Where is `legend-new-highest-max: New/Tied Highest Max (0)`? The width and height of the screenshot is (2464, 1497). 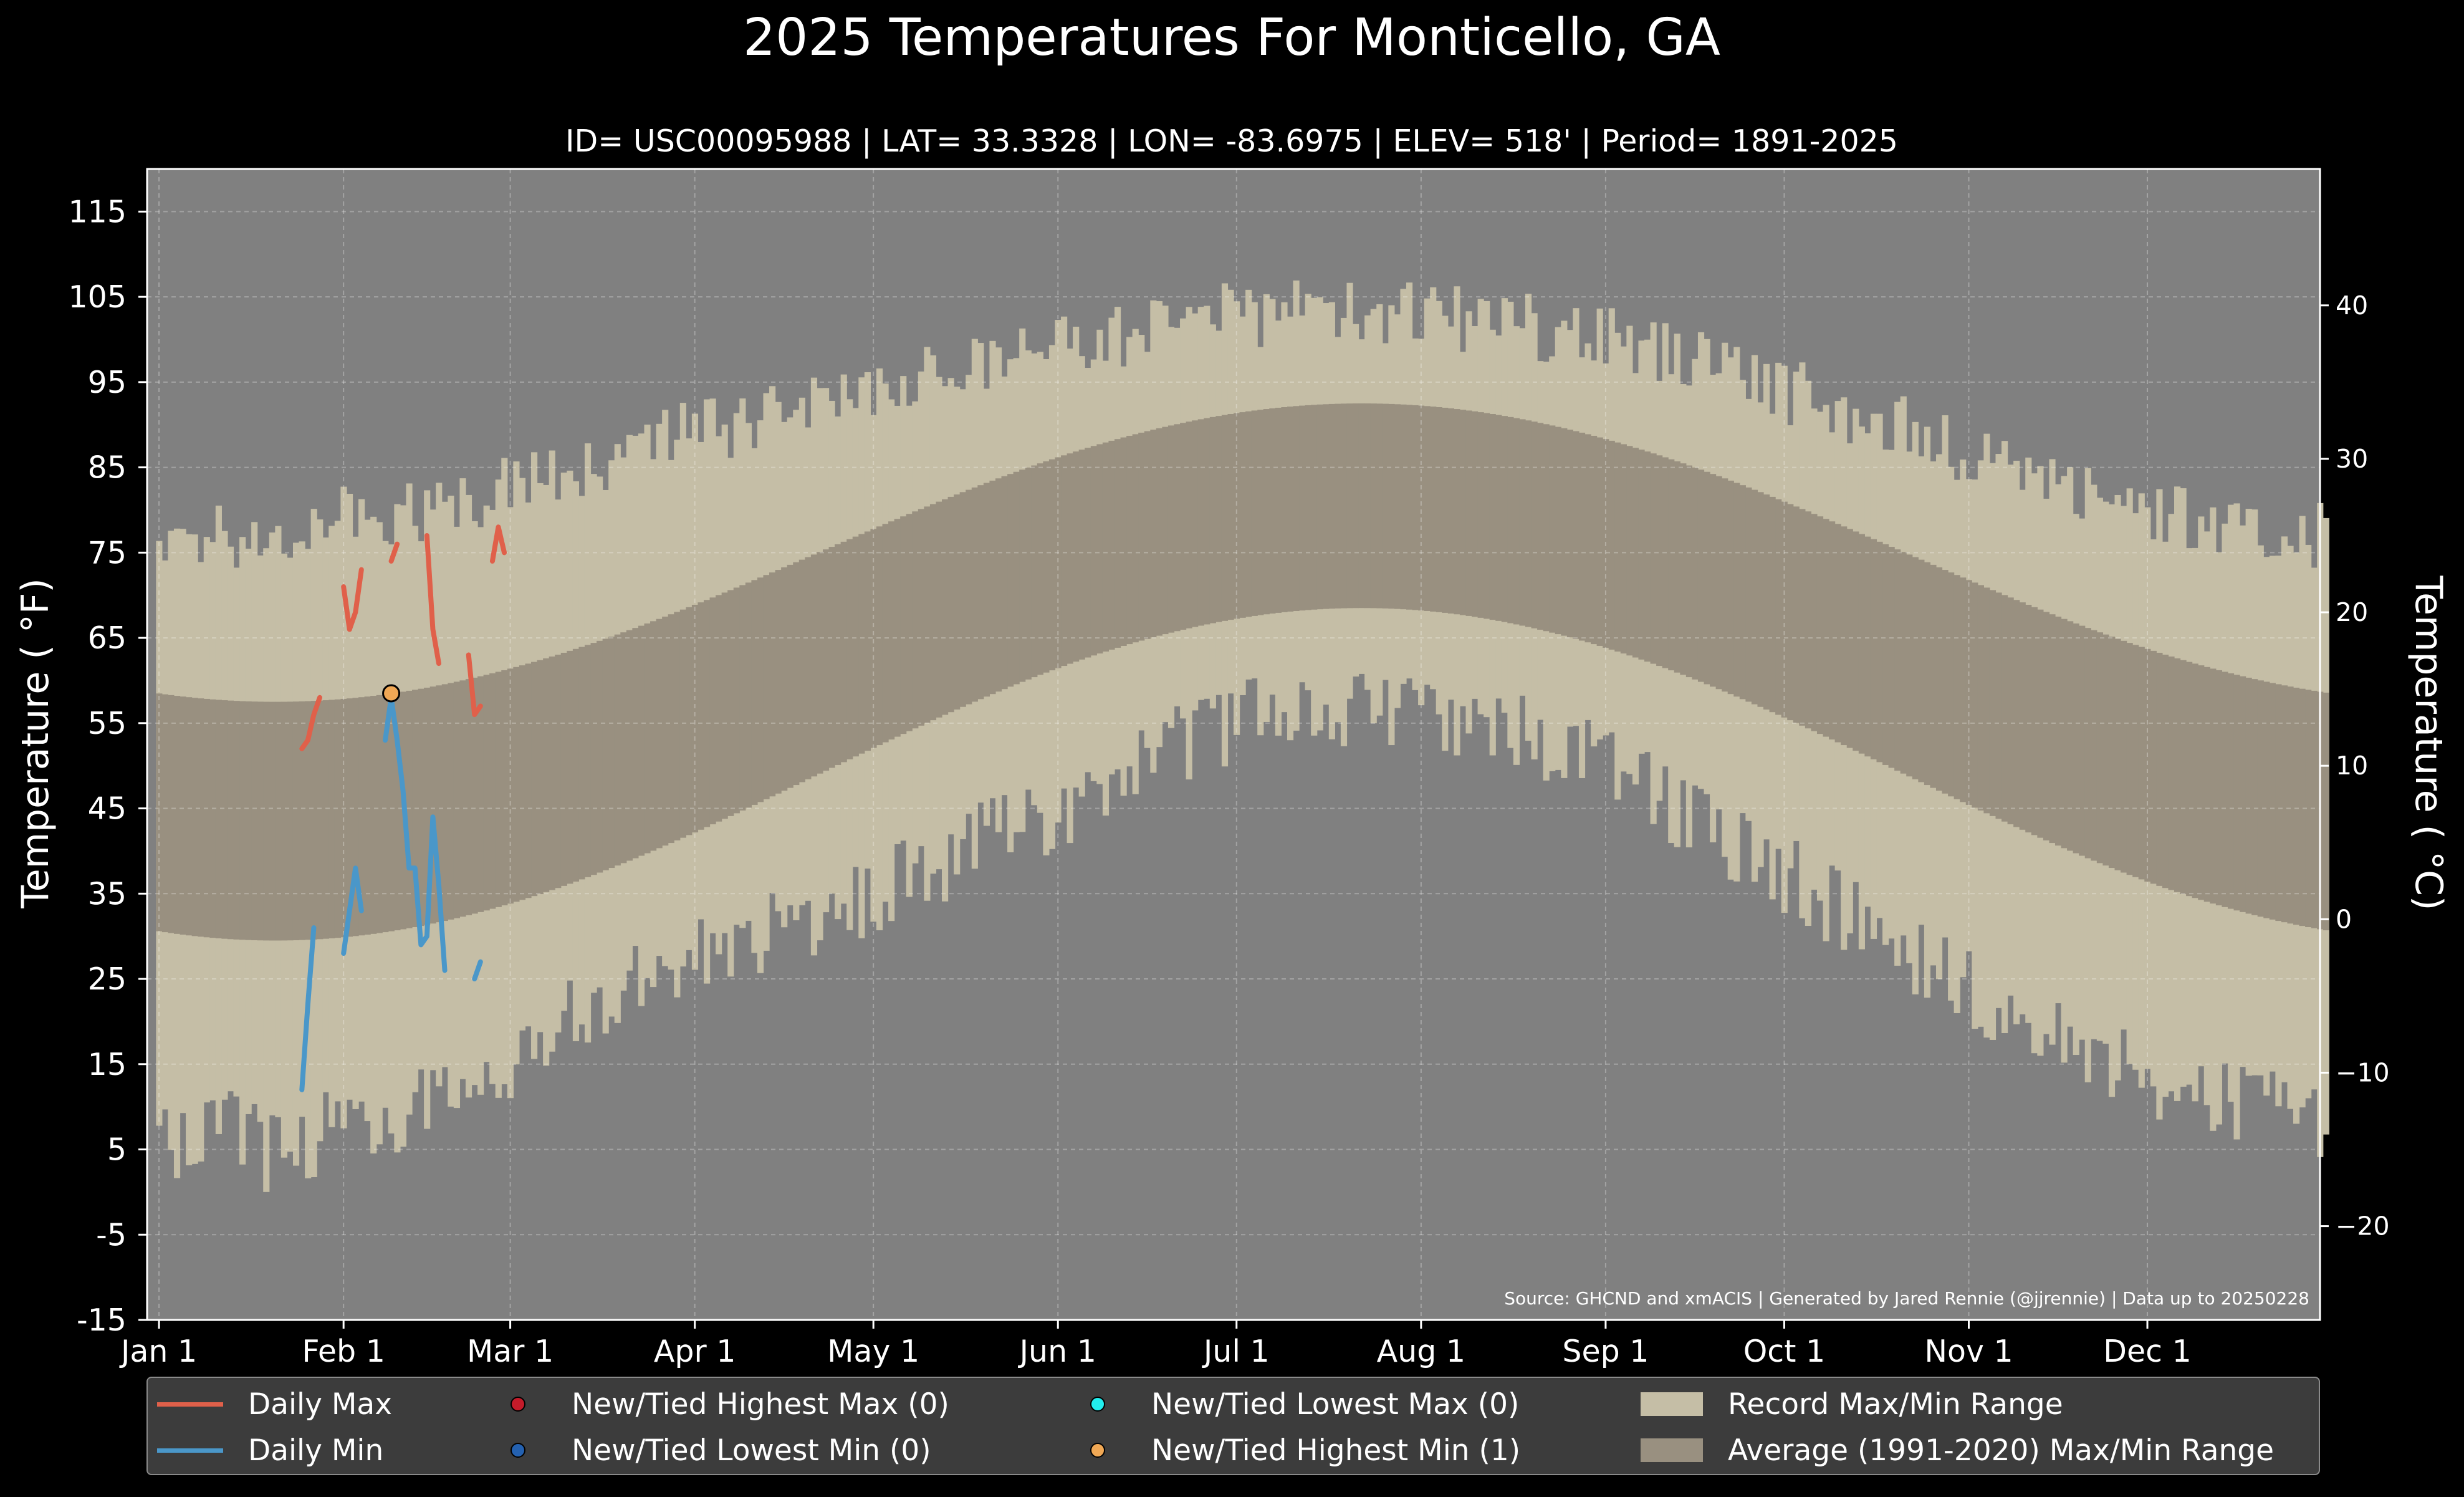
legend-new-highest-max: New/Tied Highest Max (0) is located at coordinates (711, 1404).